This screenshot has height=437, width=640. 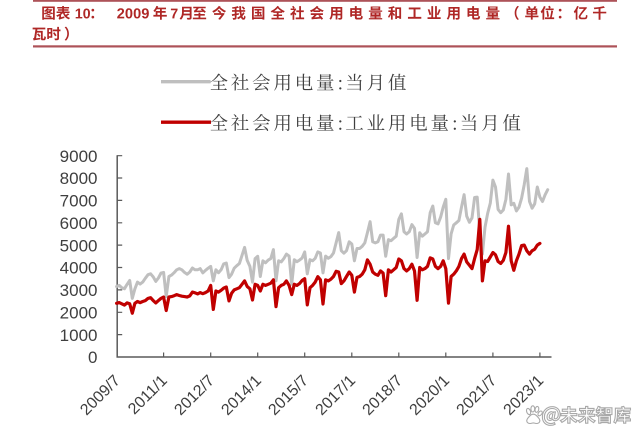 I want to click on svg-text: 2015/7, so click(x=288, y=395).